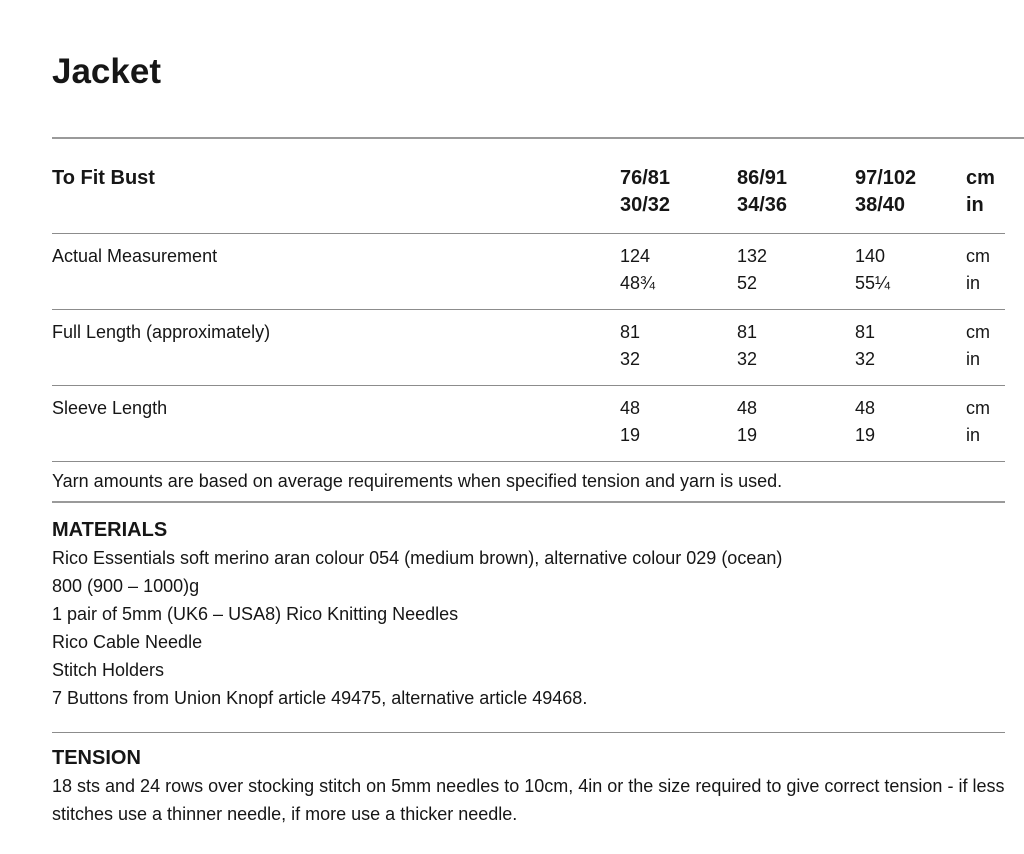 The image size is (1024, 854). Describe the element at coordinates (103, 178) in the screenshot. I see `table-header-label: To Fit Bust` at that location.